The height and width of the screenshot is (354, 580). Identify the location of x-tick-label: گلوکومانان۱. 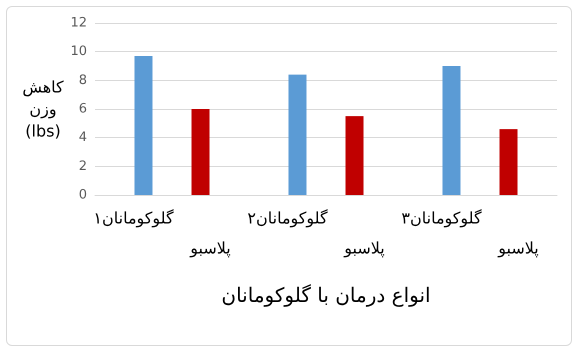
(133, 218).